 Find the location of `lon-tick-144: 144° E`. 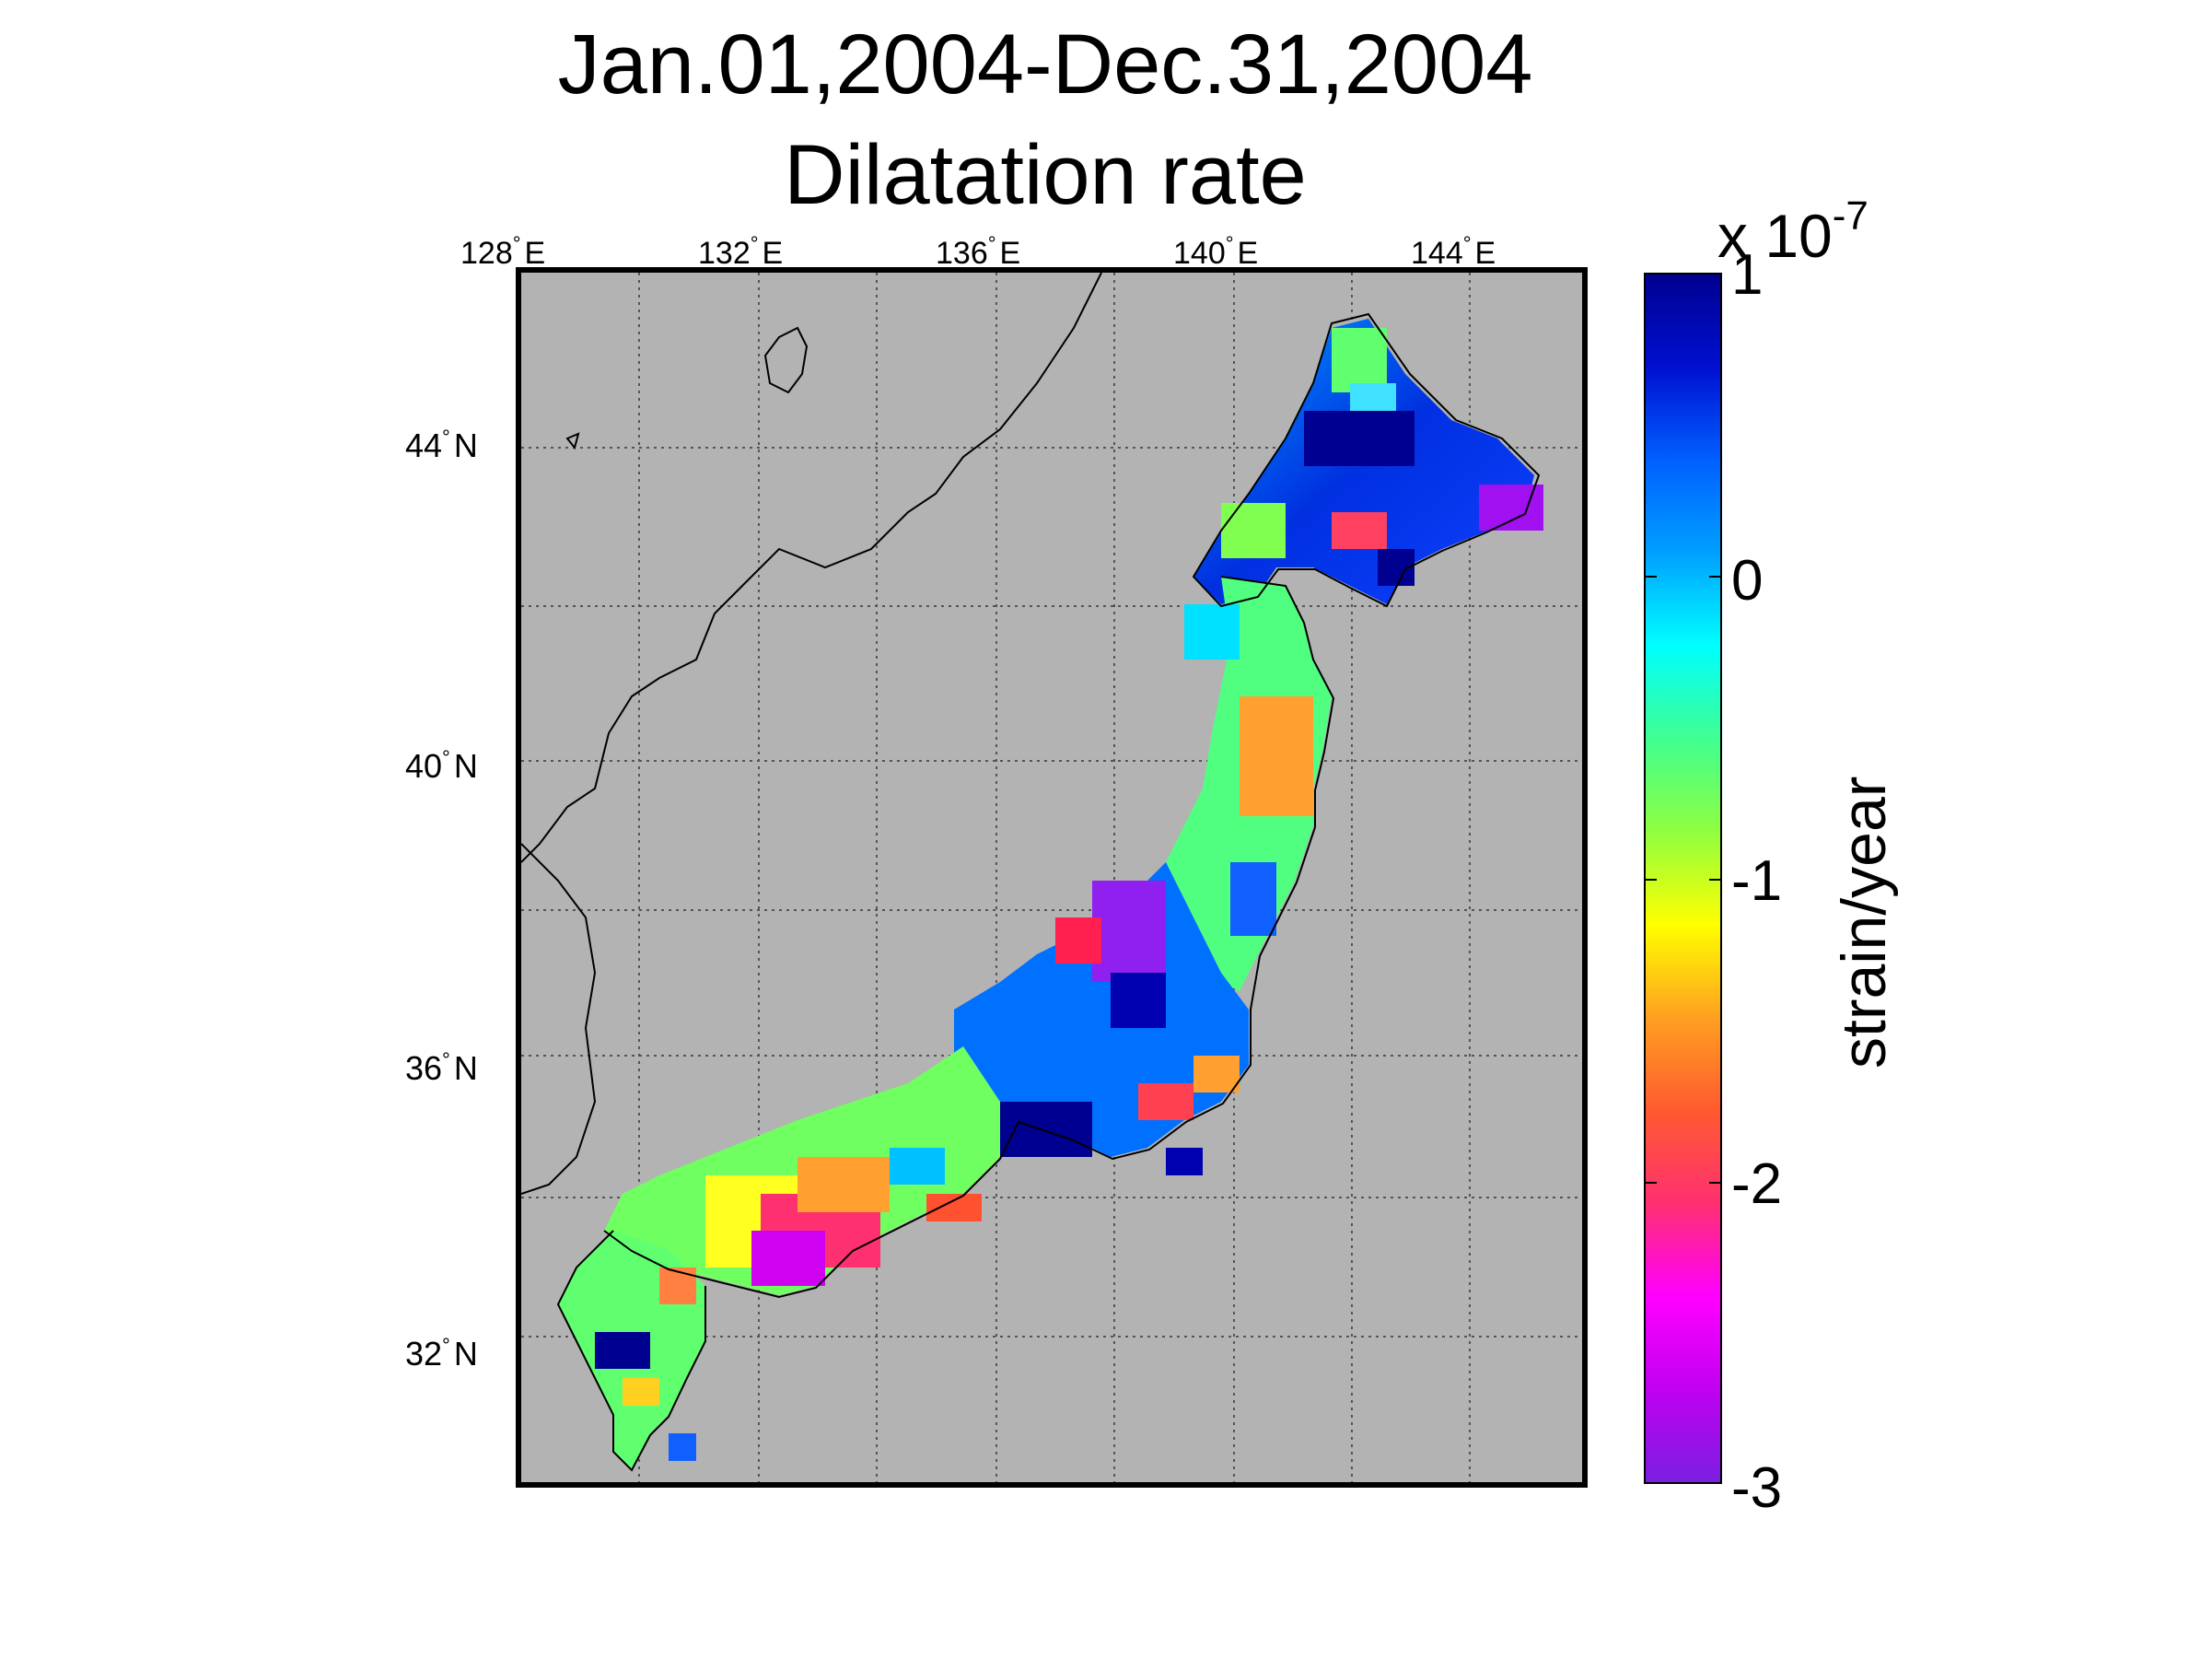

lon-tick-144: 144° E is located at coordinates (1453, 251).